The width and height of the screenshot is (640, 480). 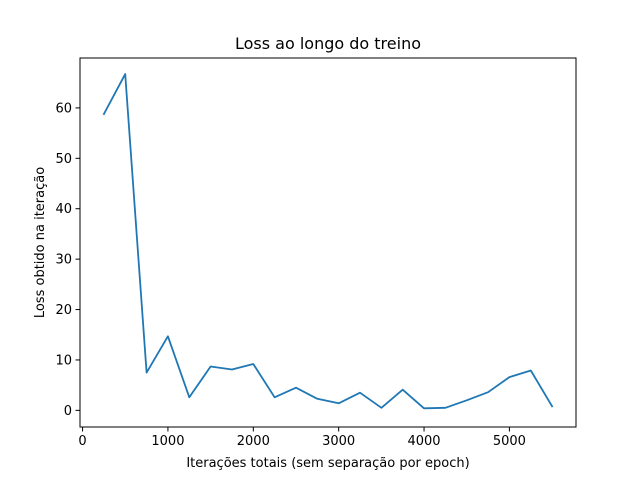 I want to click on x-tick-label: 5000, so click(x=509, y=441).